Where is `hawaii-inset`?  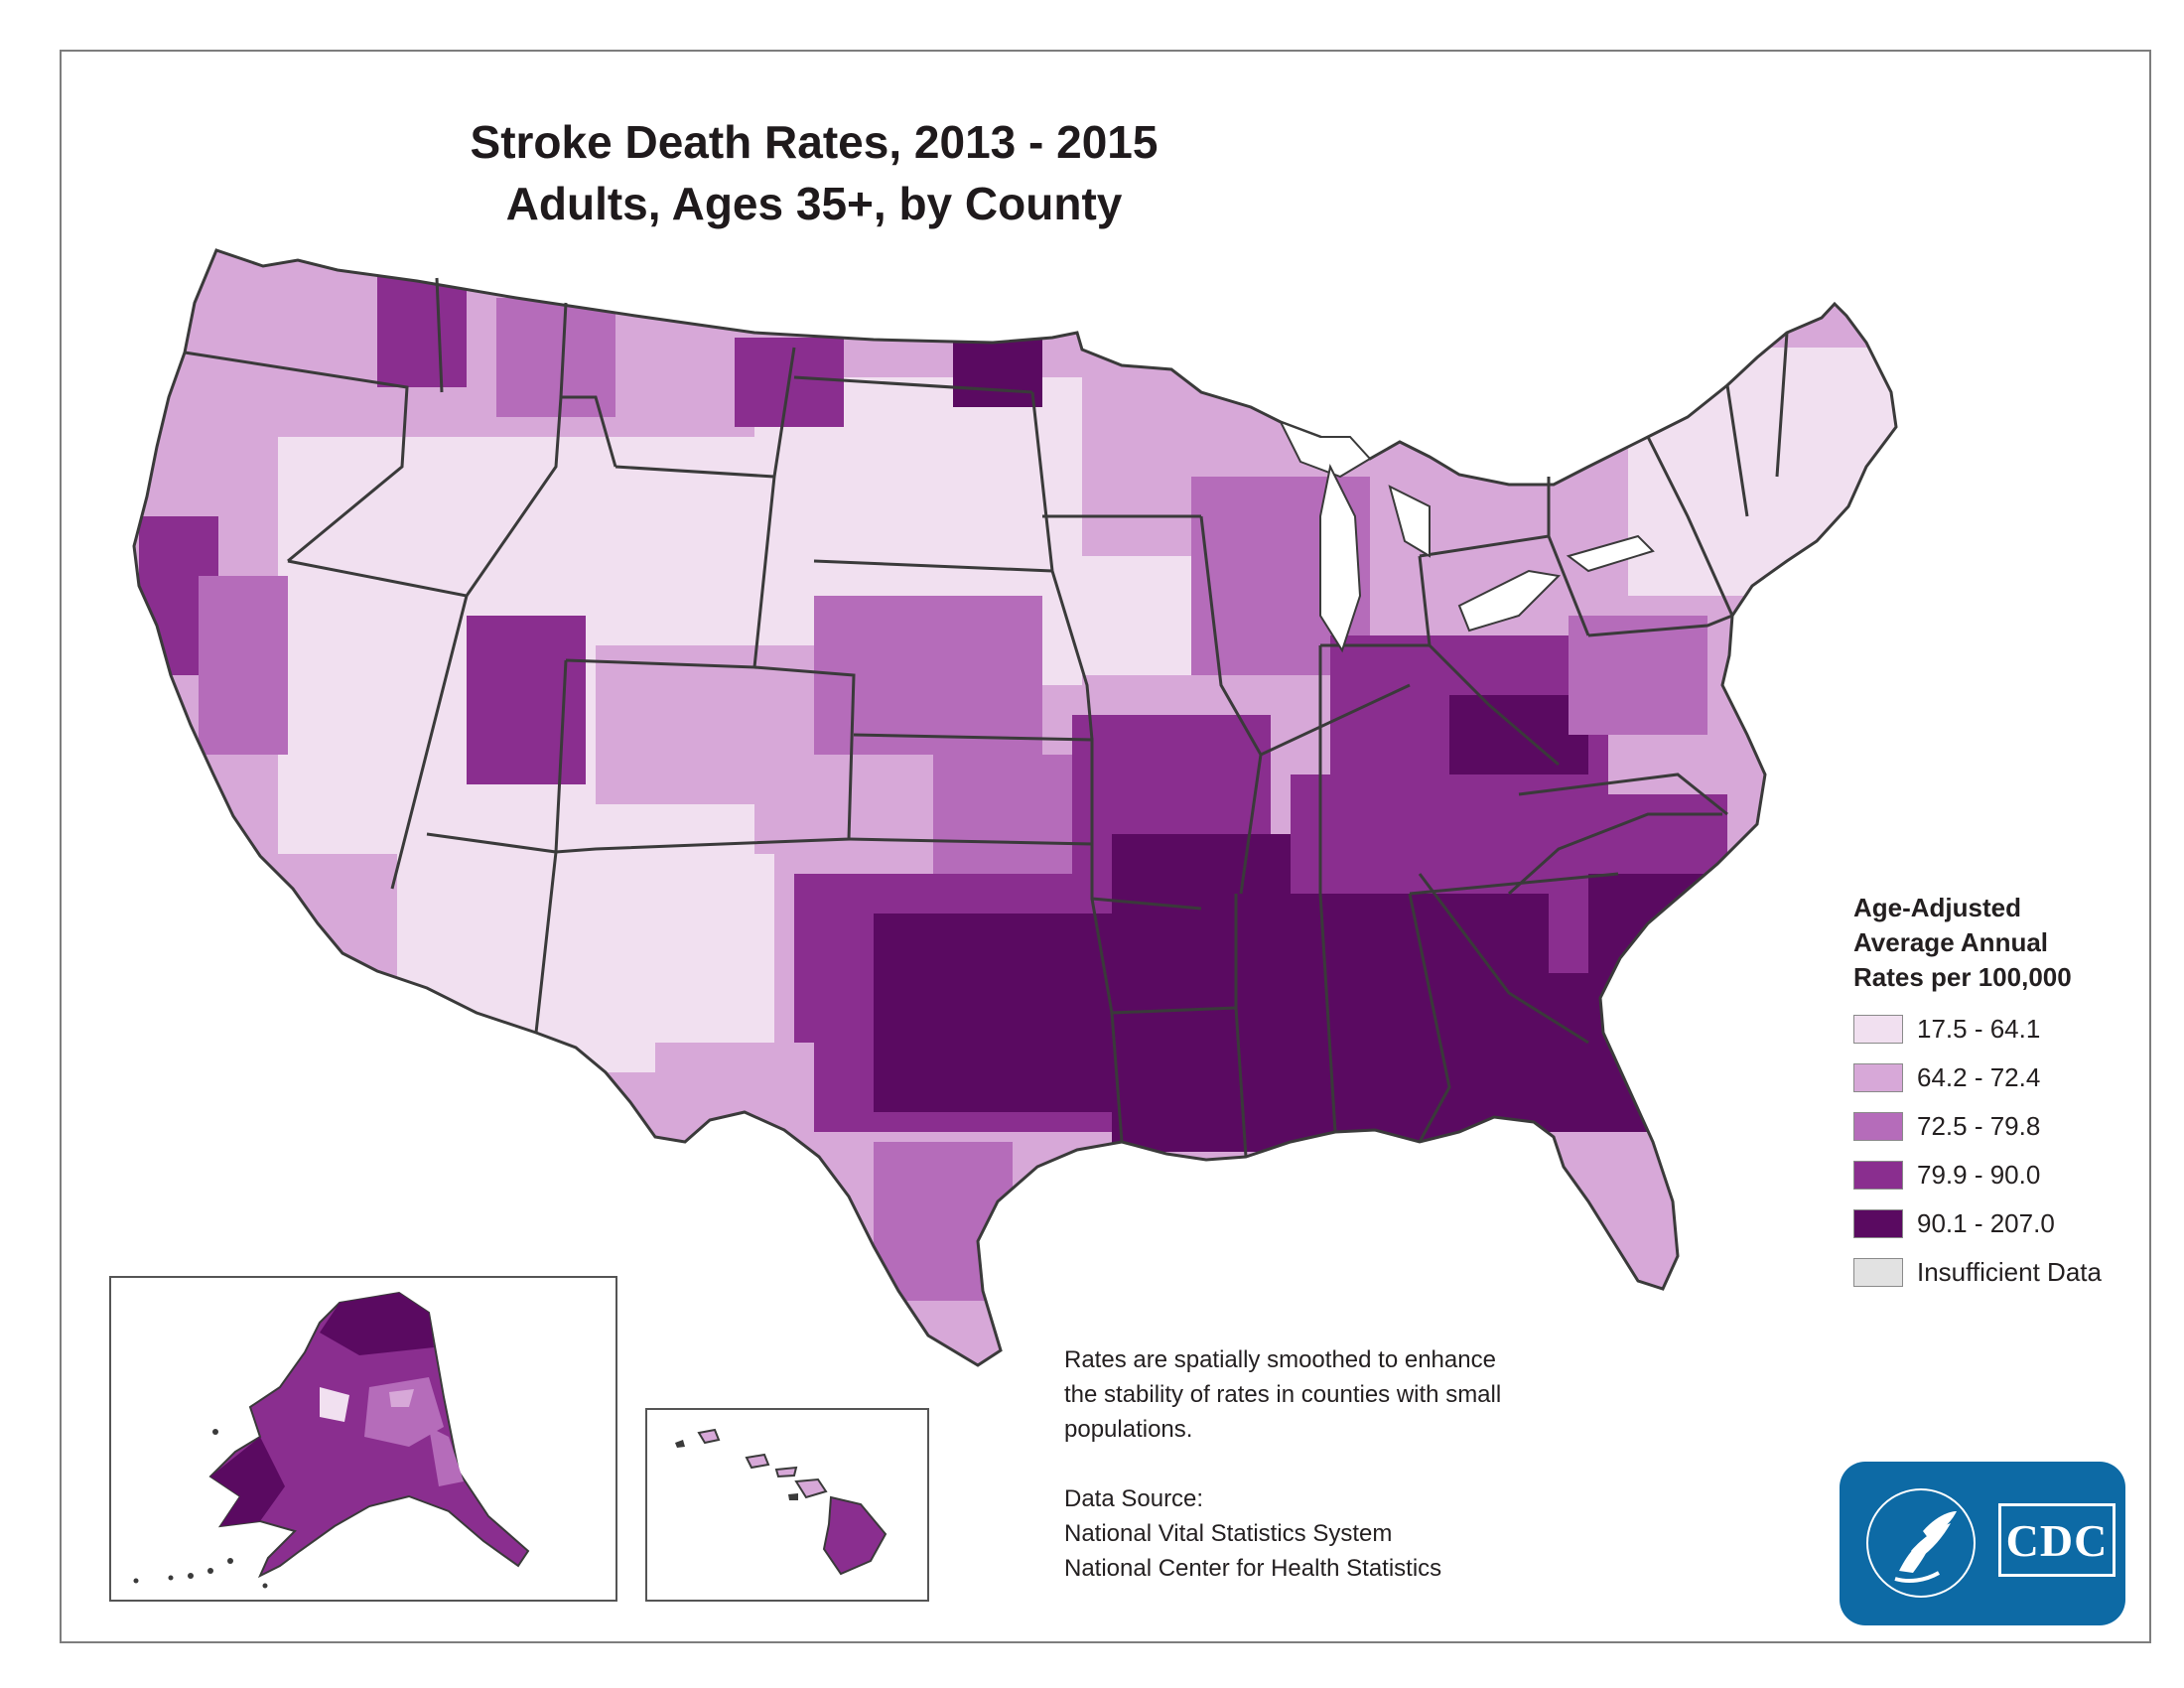
hawaii-inset is located at coordinates (787, 1505).